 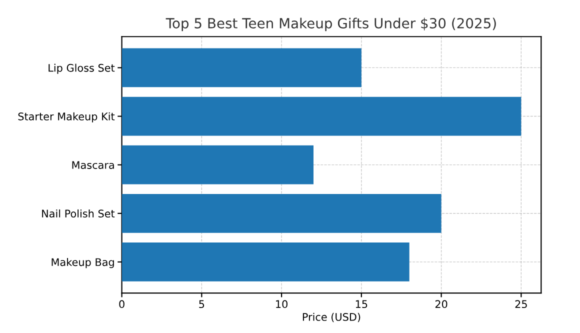 I want to click on x-tick-label: 0, so click(x=121, y=304).